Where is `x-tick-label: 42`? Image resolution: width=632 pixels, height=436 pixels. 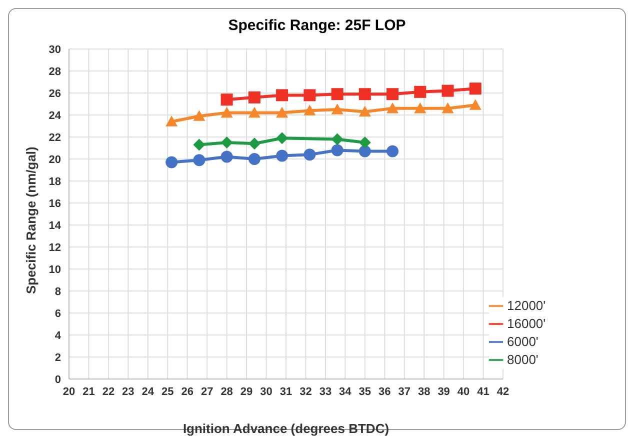 x-tick-label: 42 is located at coordinates (503, 392).